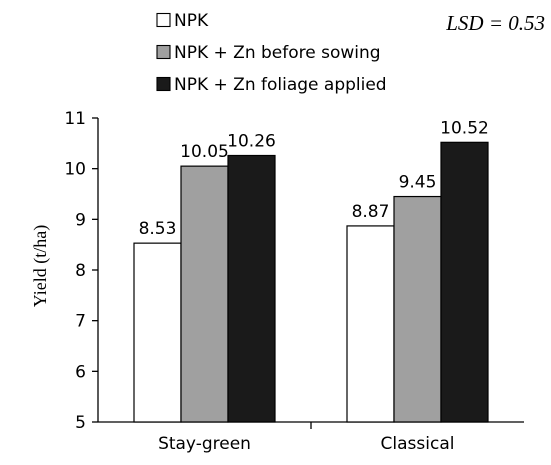  I want to click on y-axis-label: Yield (t/ha), so click(40, 266).